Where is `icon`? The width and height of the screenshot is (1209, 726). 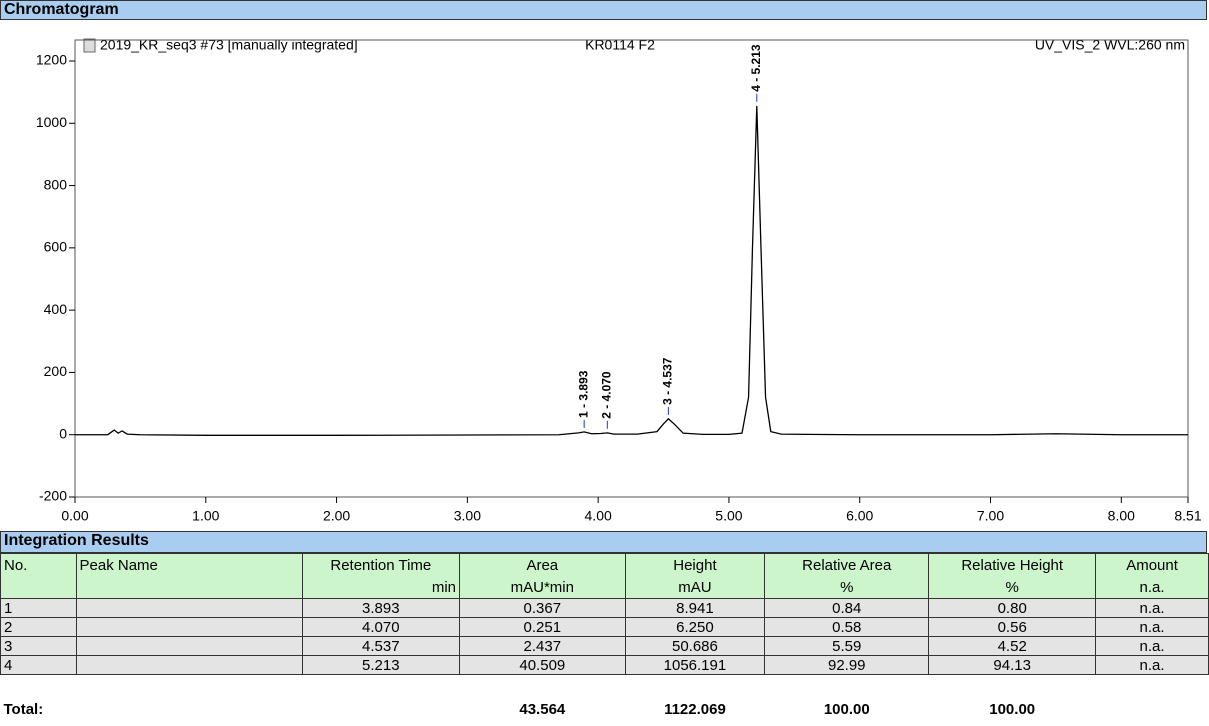 icon is located at coordinates (89, 45).